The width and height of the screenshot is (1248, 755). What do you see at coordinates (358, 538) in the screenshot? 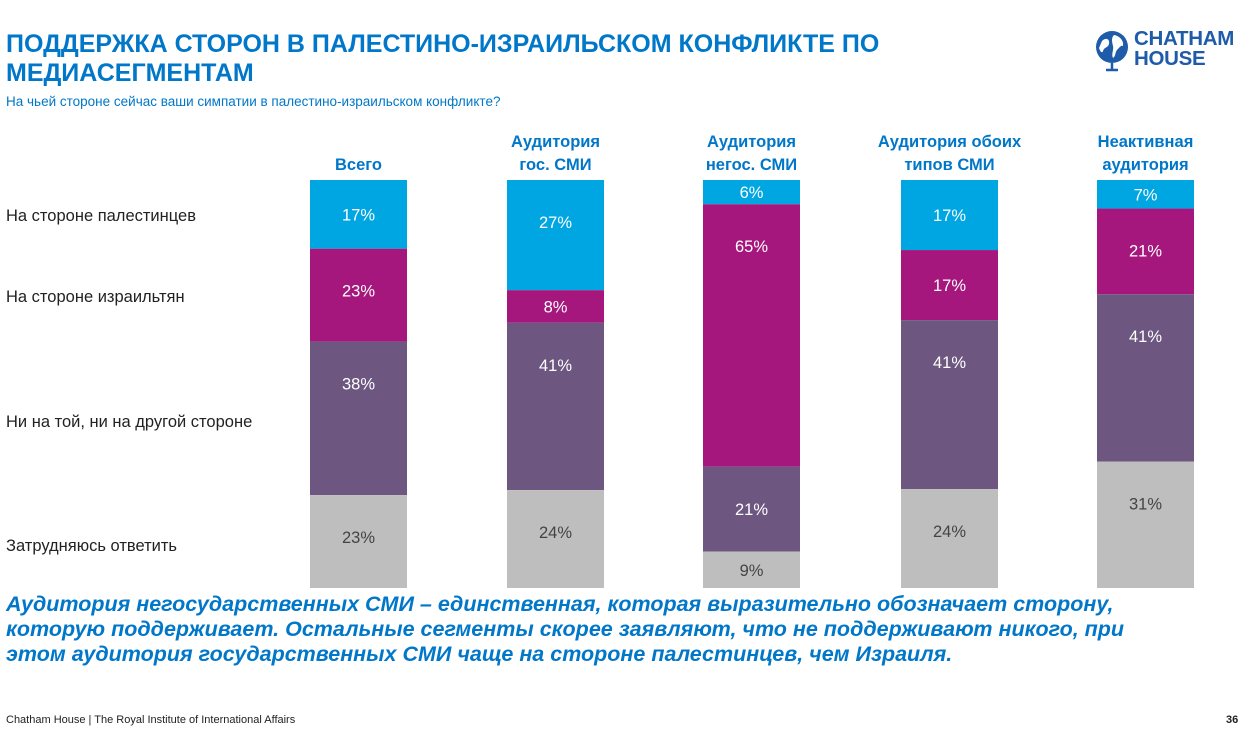
I see `data-label-0-3: 23%` at bounding box center [358, 538].